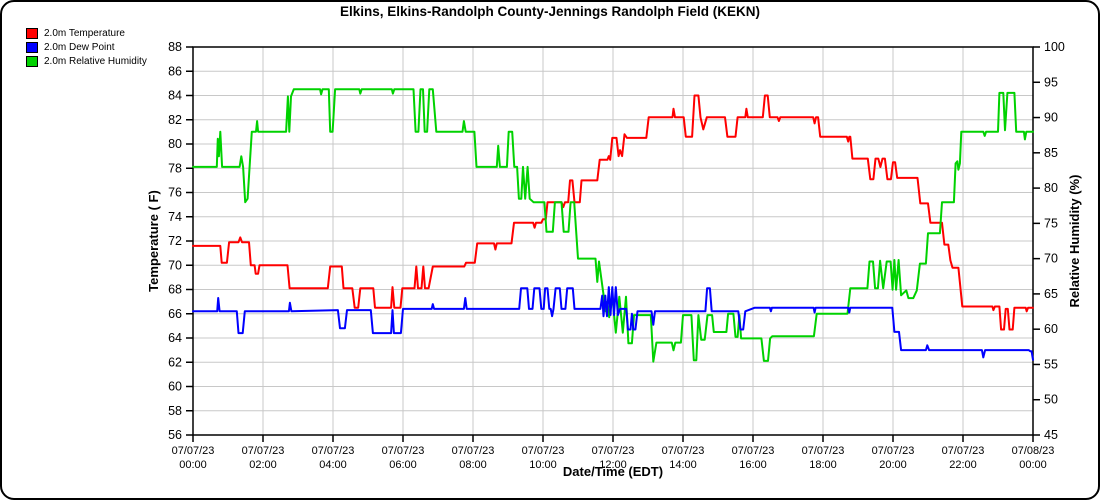  I want to click on x-tick-label: 07/07/23 08:00, so click(473, 458).